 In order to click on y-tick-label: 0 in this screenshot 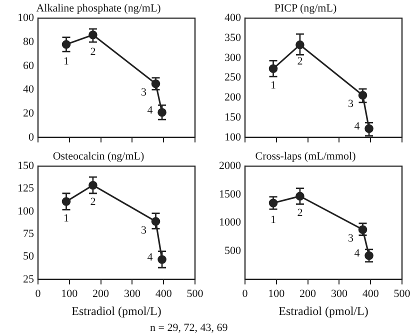, I will do `click(31, 137)`.